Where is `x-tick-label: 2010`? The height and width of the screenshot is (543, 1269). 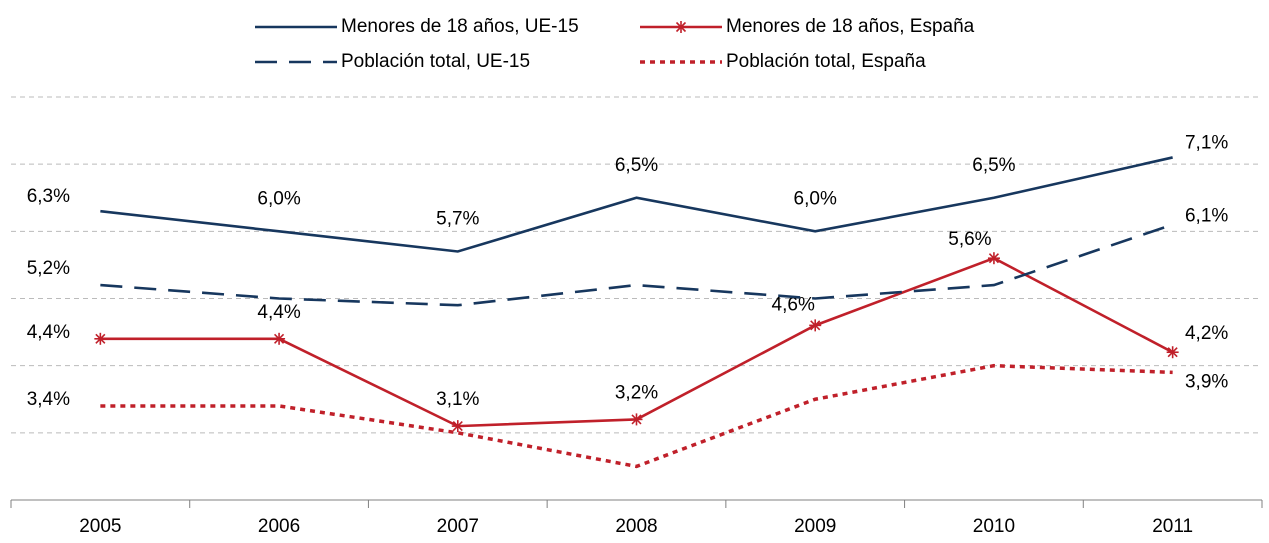
x-tick-label: 2010 is located at coordinates (994, 526).